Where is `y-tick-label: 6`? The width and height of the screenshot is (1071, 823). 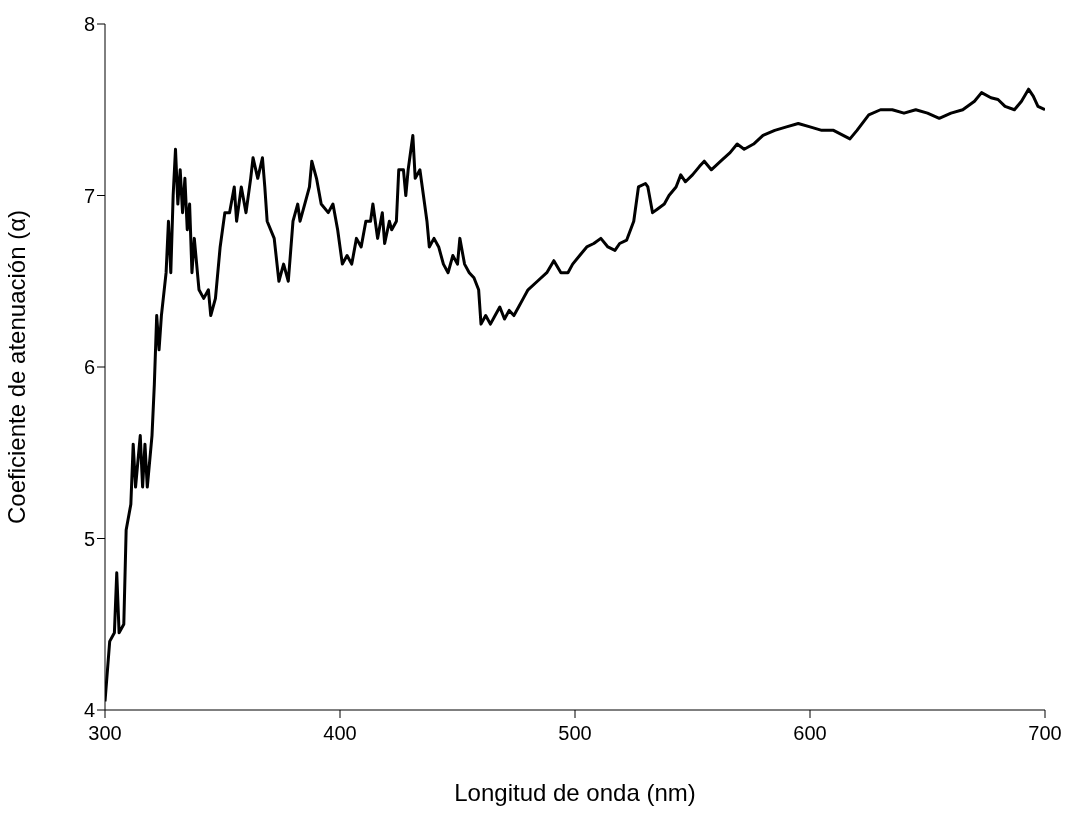 y-tick-label: 6 is located at coordinates (89, 367).